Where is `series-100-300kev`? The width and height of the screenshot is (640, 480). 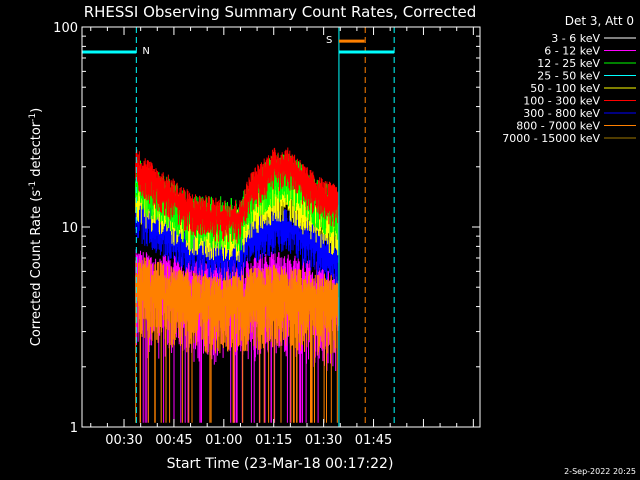
series-100-300kev is located at coordinates (237, 195).